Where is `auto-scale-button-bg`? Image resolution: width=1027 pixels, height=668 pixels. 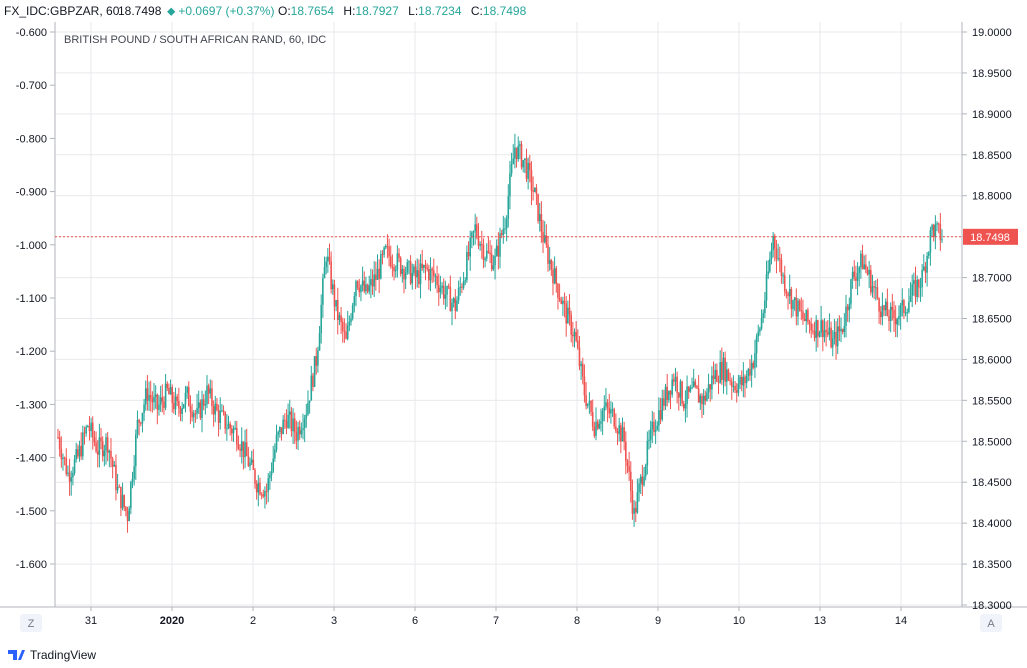
auto-scale-button-bg is located at coordinates (991, 623).